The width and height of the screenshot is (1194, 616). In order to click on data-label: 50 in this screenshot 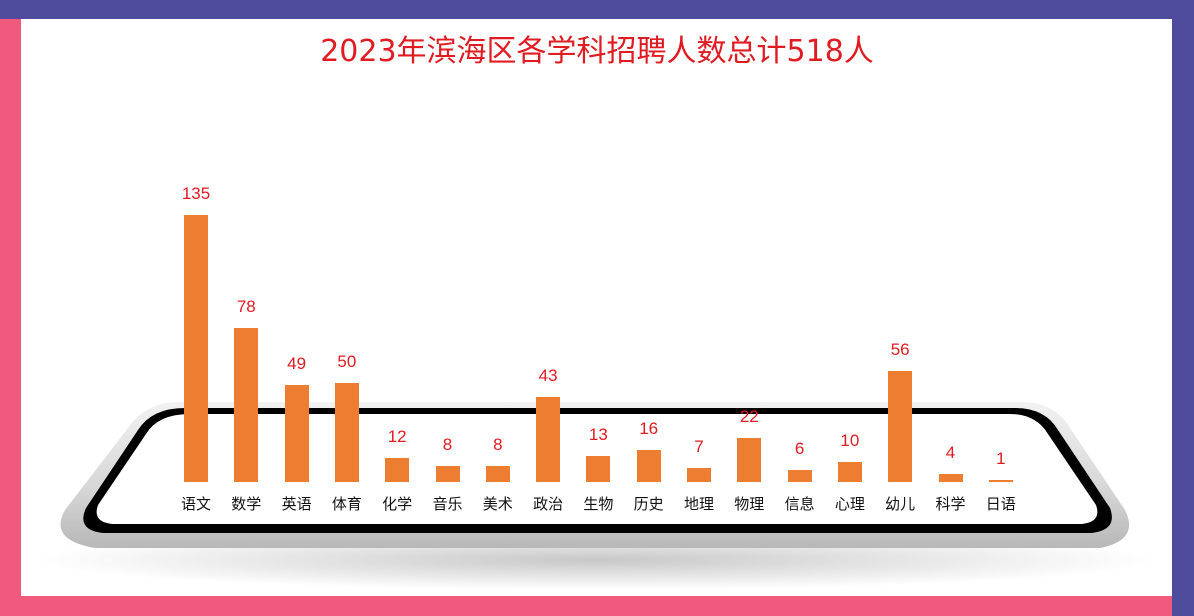, I will do `click(347, 361)`.